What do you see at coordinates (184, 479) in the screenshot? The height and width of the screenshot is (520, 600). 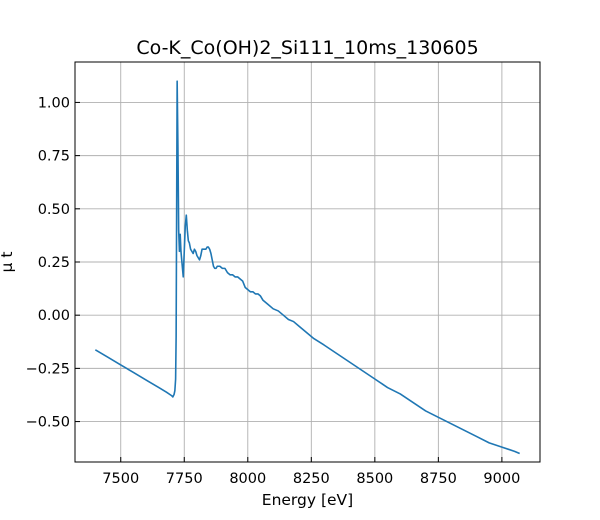 I see `x-tick-label: 7750` at bounding box center [184, 479].